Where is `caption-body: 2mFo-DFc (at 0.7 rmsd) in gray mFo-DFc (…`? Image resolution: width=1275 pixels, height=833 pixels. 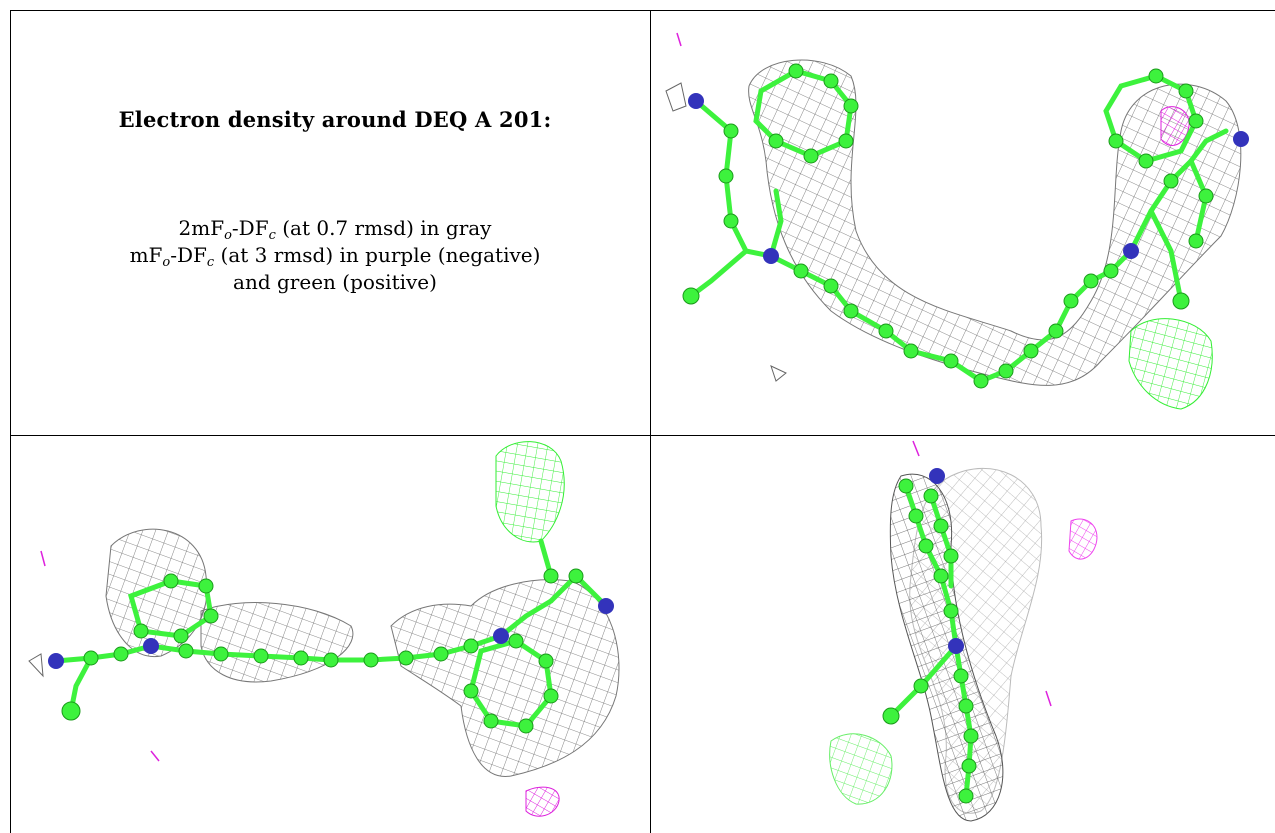
caption-body: 2mFo-DFc (at 0.7 rmsd) in gray mFo-DFc (… is located at coordinates (330, 255).